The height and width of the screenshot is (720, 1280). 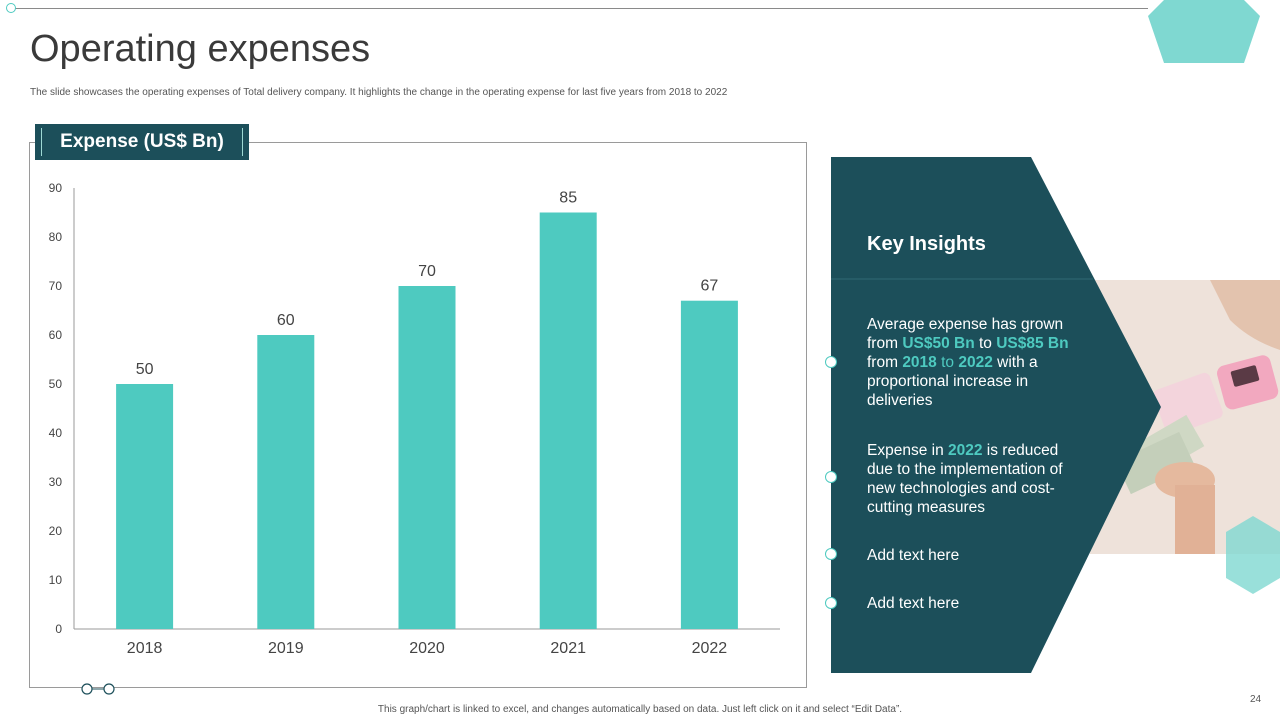 I want to click on data-label: 50, so click(x=145, y=369).